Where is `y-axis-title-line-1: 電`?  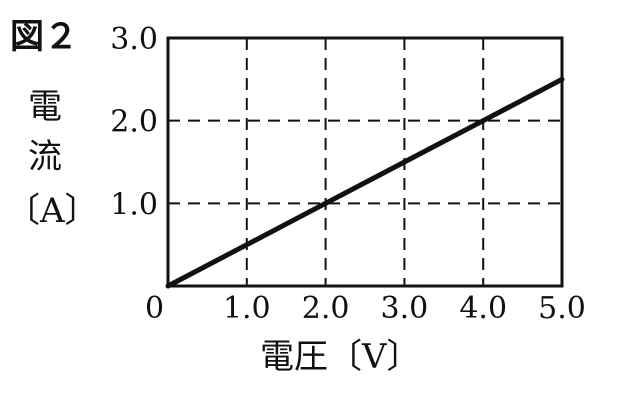 y-axis-title-line-1: 電 is located at coordinates (45, 107).